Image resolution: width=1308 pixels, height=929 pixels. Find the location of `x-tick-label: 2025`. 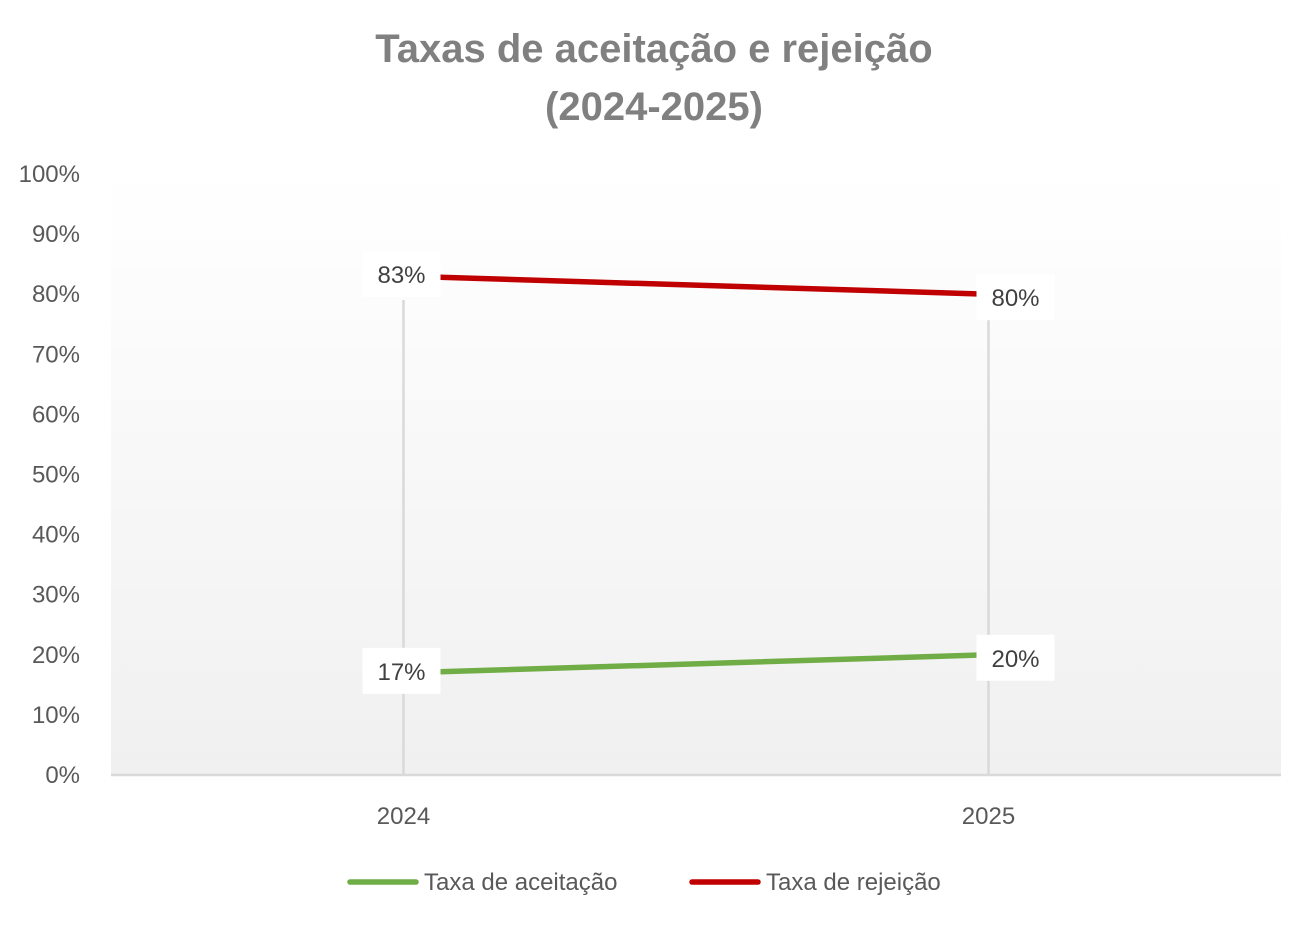

x-tick-label: 2025 is located at coordinates (988, 816).